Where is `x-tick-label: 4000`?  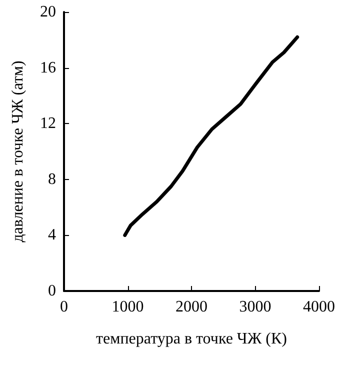
x-tick-label: 4000 is located at coordinates (319, 307).